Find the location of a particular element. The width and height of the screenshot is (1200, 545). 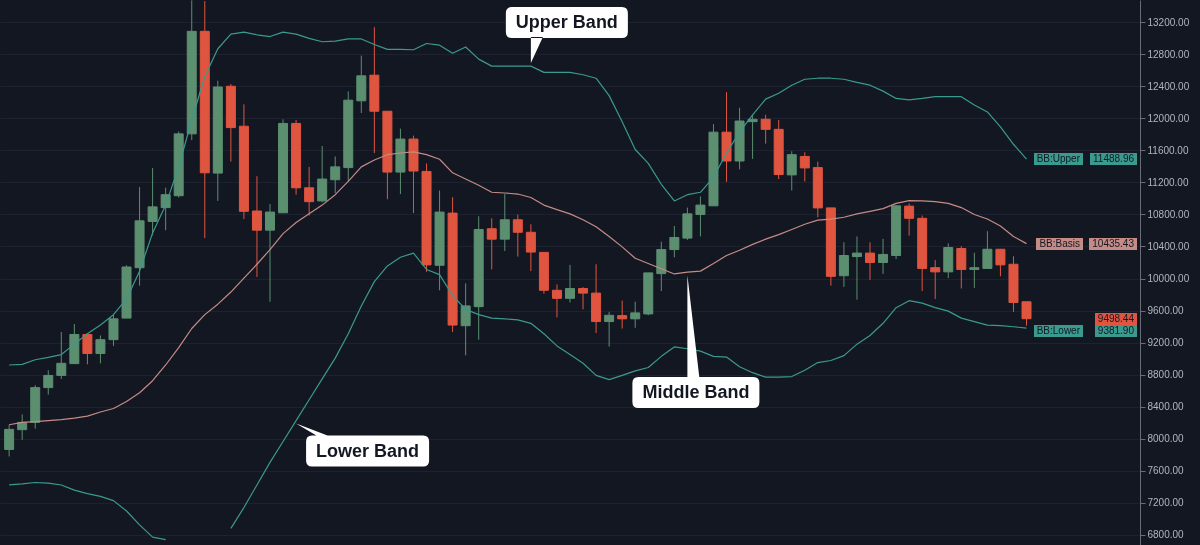

y-tick-label: 8000.00 is located at coordinates (1166, 439).